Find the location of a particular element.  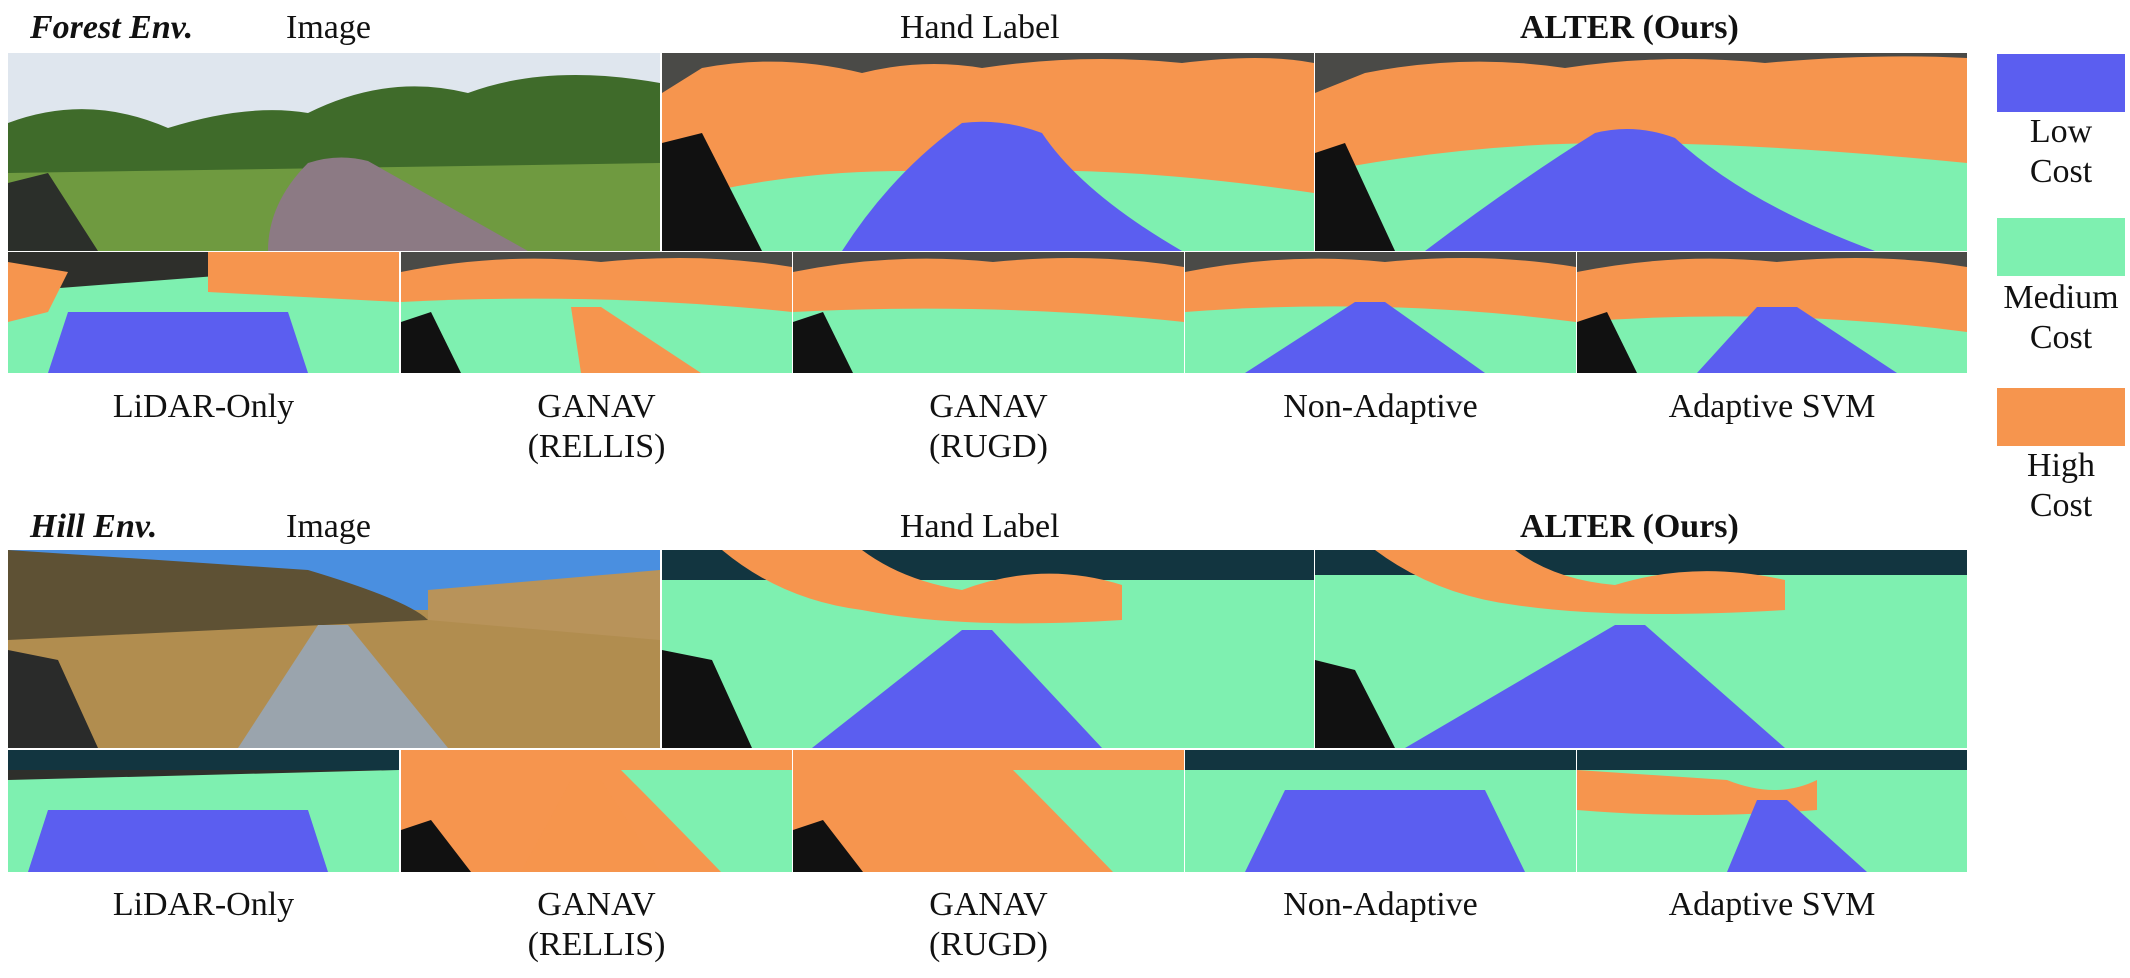

forest-adaptive-svm-image is located at coordinates (1772, 312).